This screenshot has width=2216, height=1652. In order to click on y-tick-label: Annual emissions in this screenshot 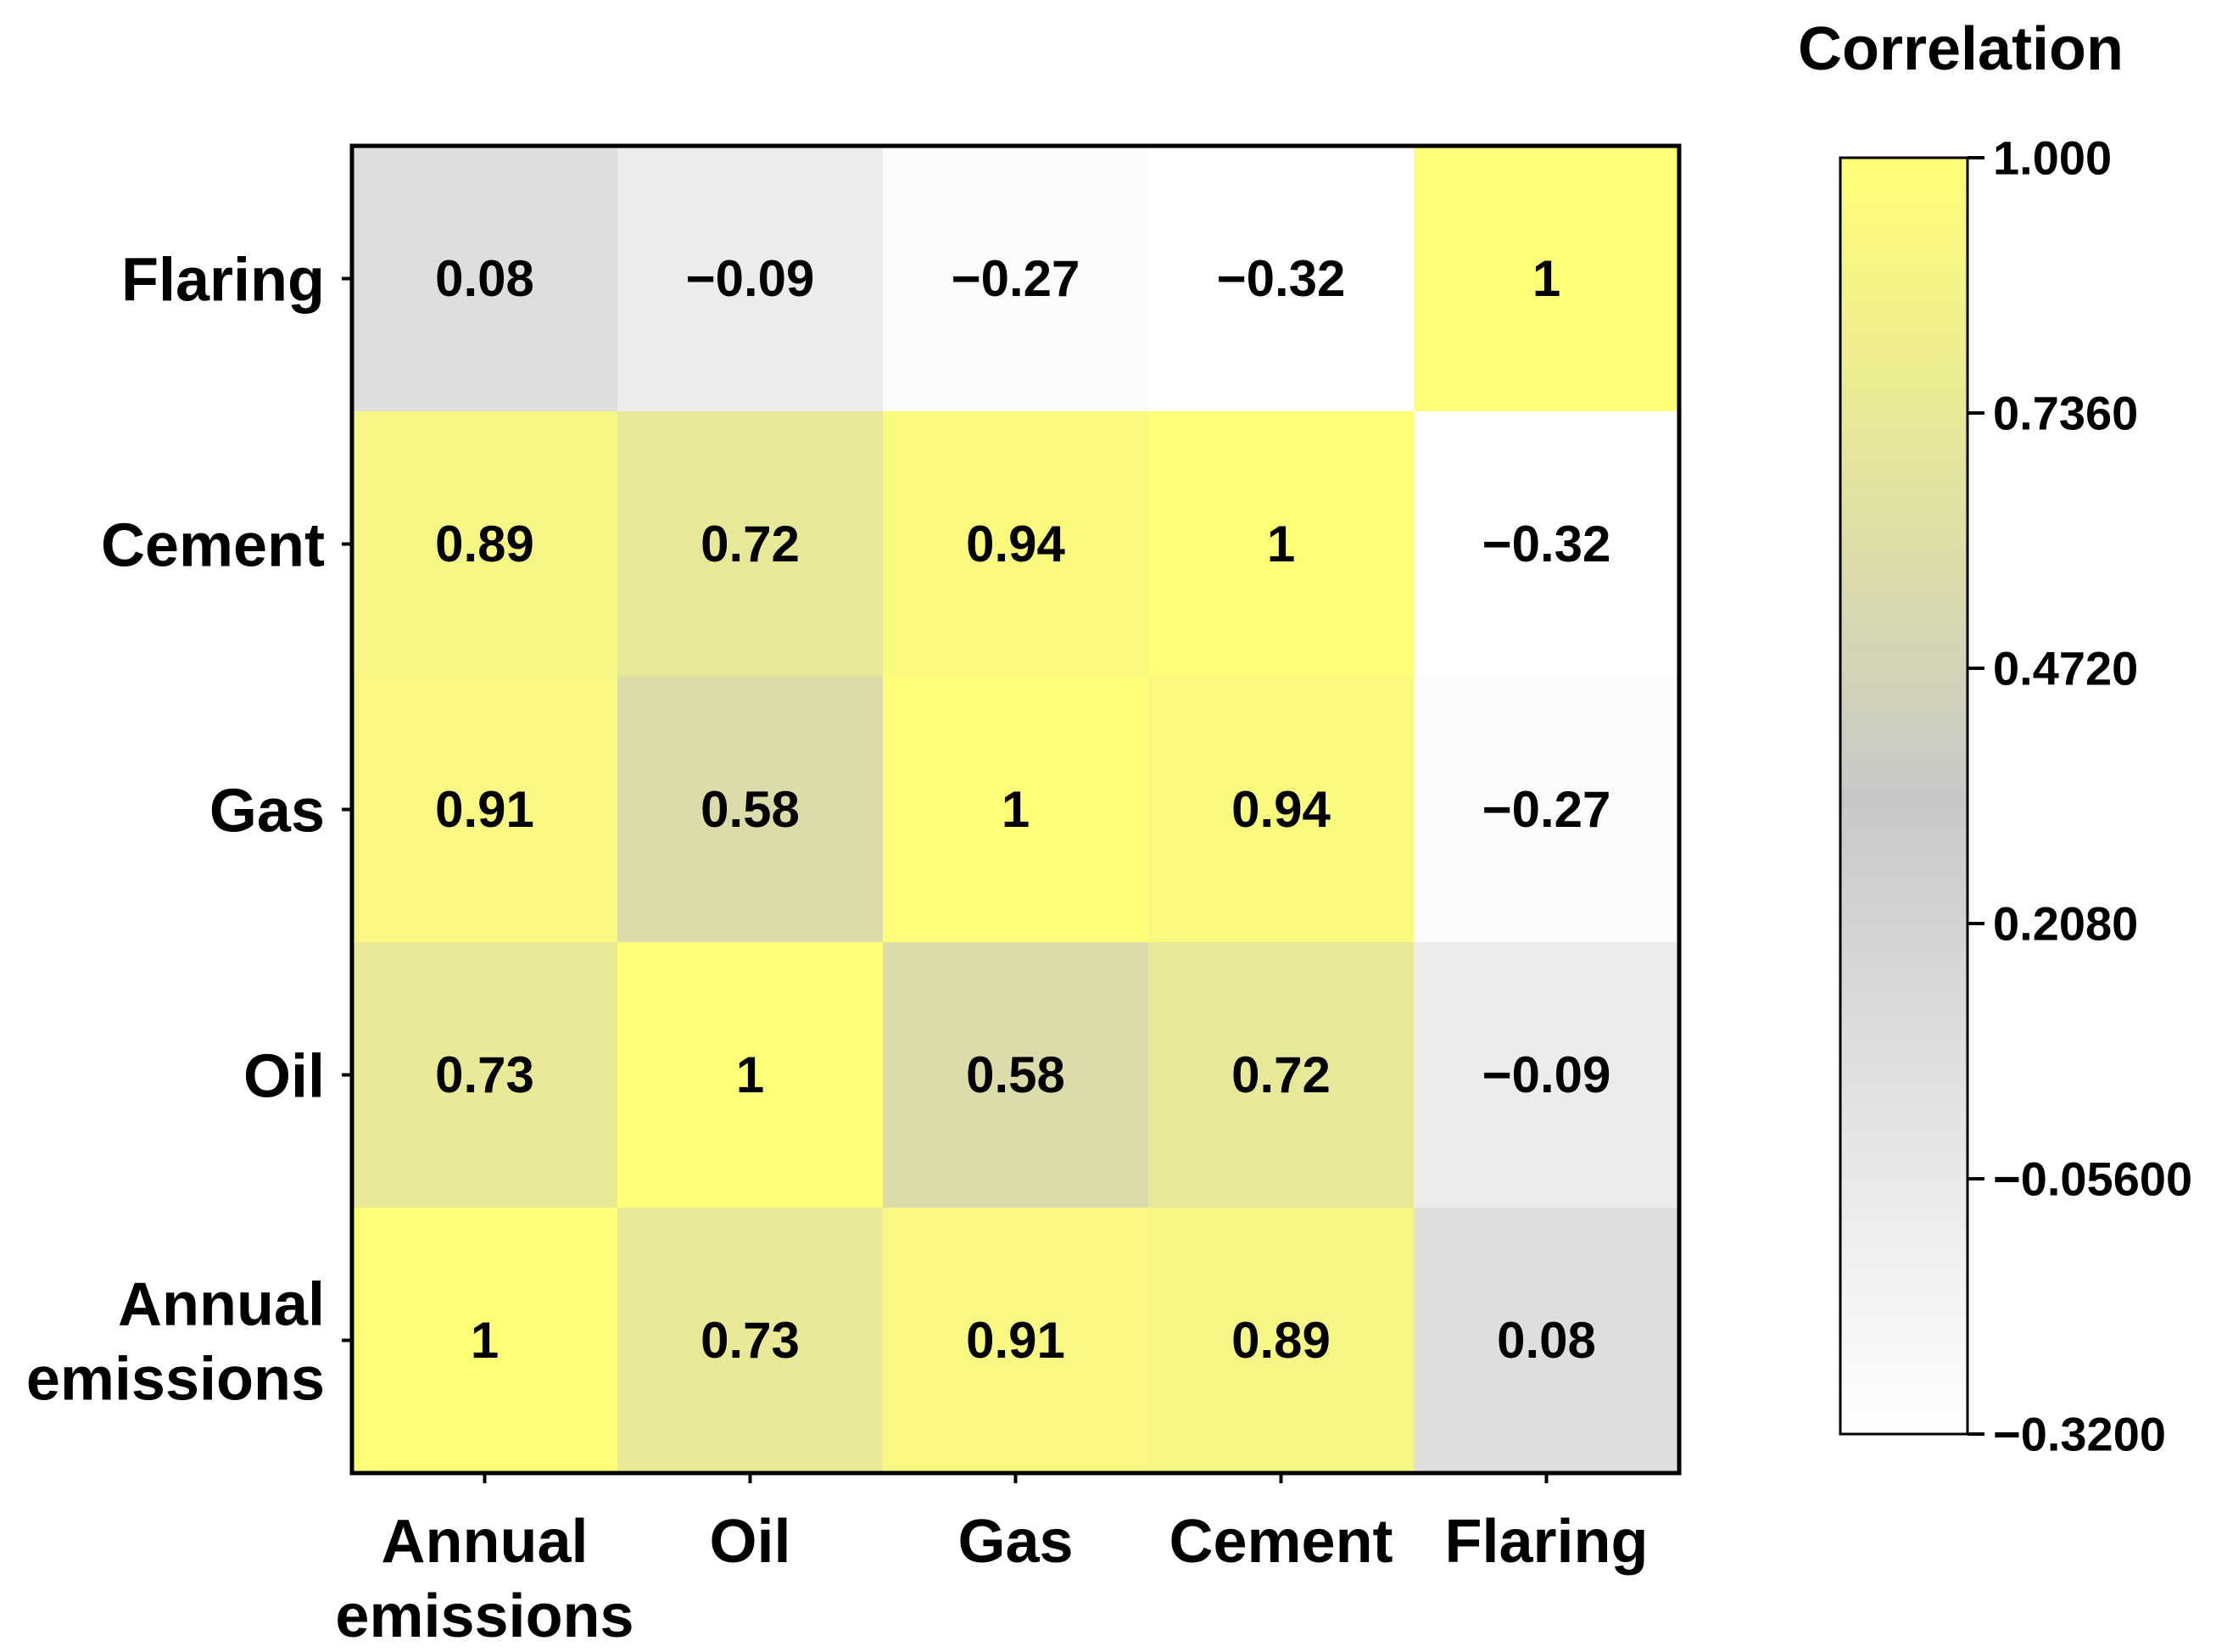, I will do `click(175, 1342)`.